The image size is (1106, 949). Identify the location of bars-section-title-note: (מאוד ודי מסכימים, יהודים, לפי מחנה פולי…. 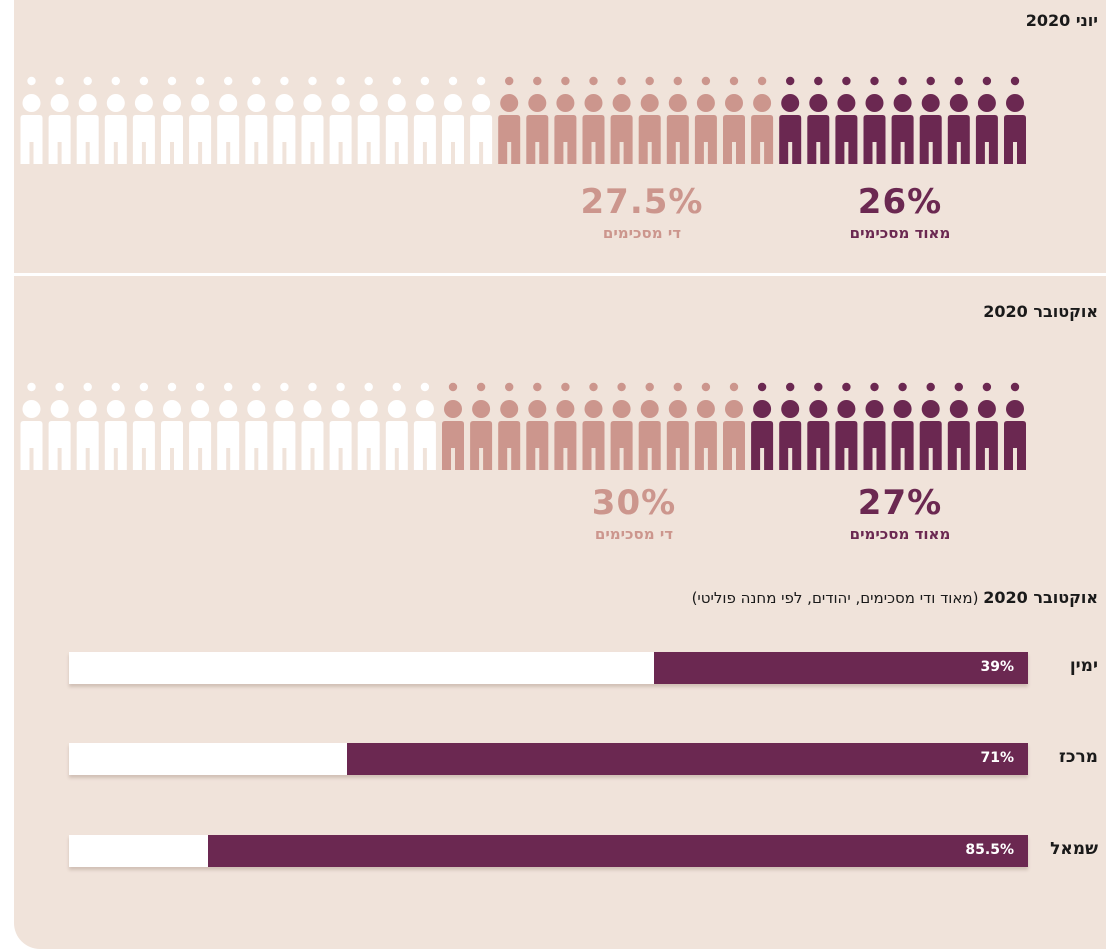
(835, 598).